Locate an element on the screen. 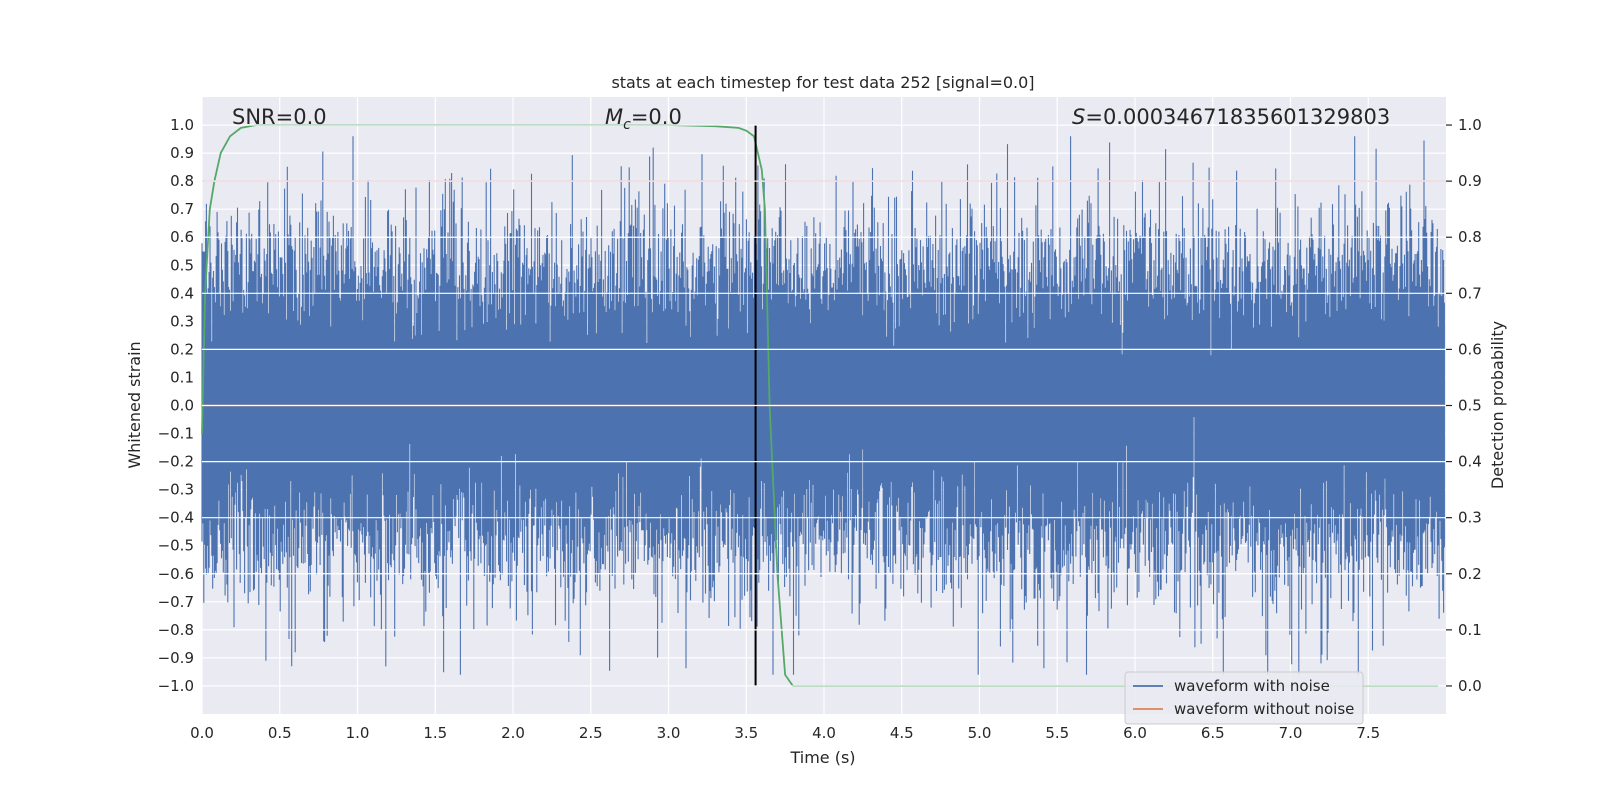 The width and height of the screenshot is (1600, 800). x-tick-label: 0.5 is located at coordinates (280, 733).